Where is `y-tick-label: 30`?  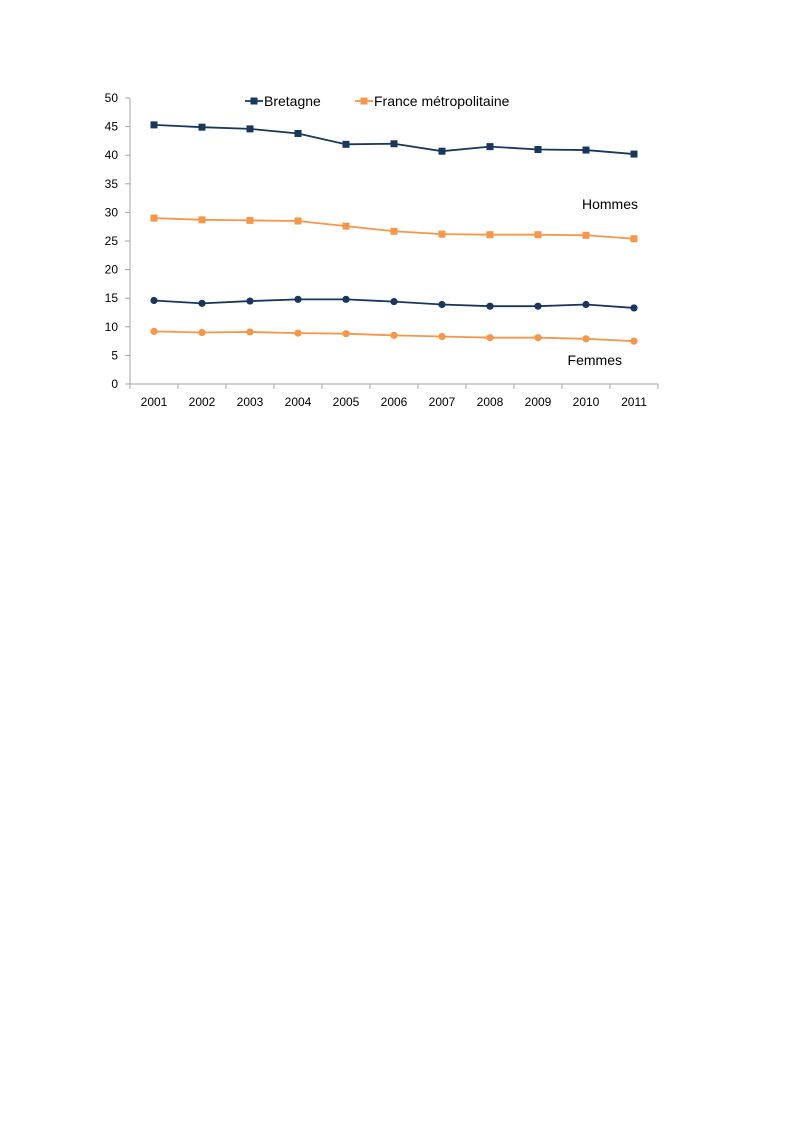
y-tick-label: 30 is located at coordinates (112, 212).